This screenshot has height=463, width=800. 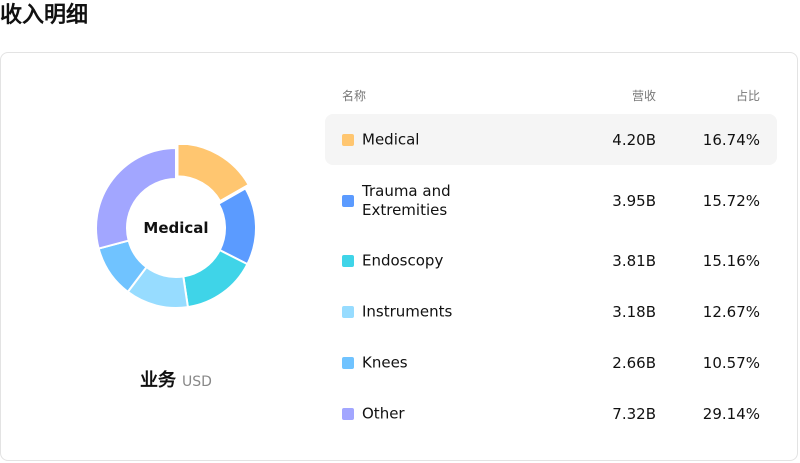 What do you see at coordinates (634, 413) in the screenshot?
I see `row-revenue: 7.32B` at bounding box center [634, 413].